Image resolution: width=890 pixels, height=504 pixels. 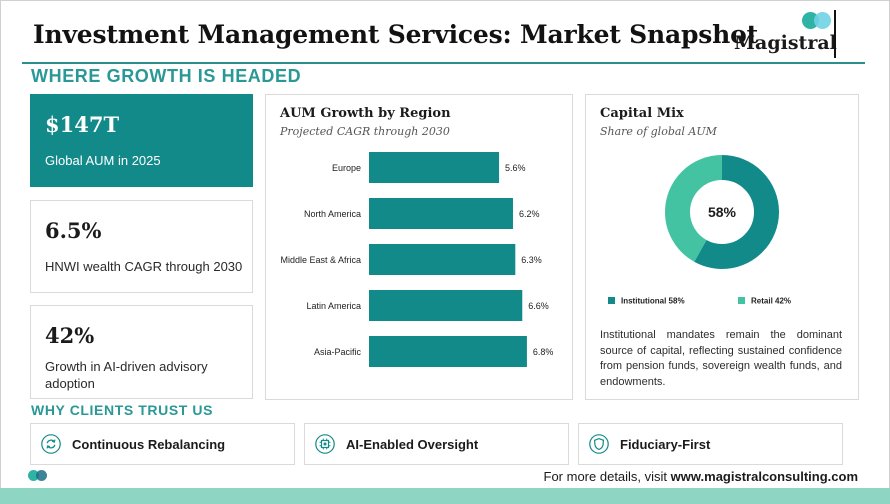 I want to click on legend-label: Retail 42%, so click(x=771, y=301).